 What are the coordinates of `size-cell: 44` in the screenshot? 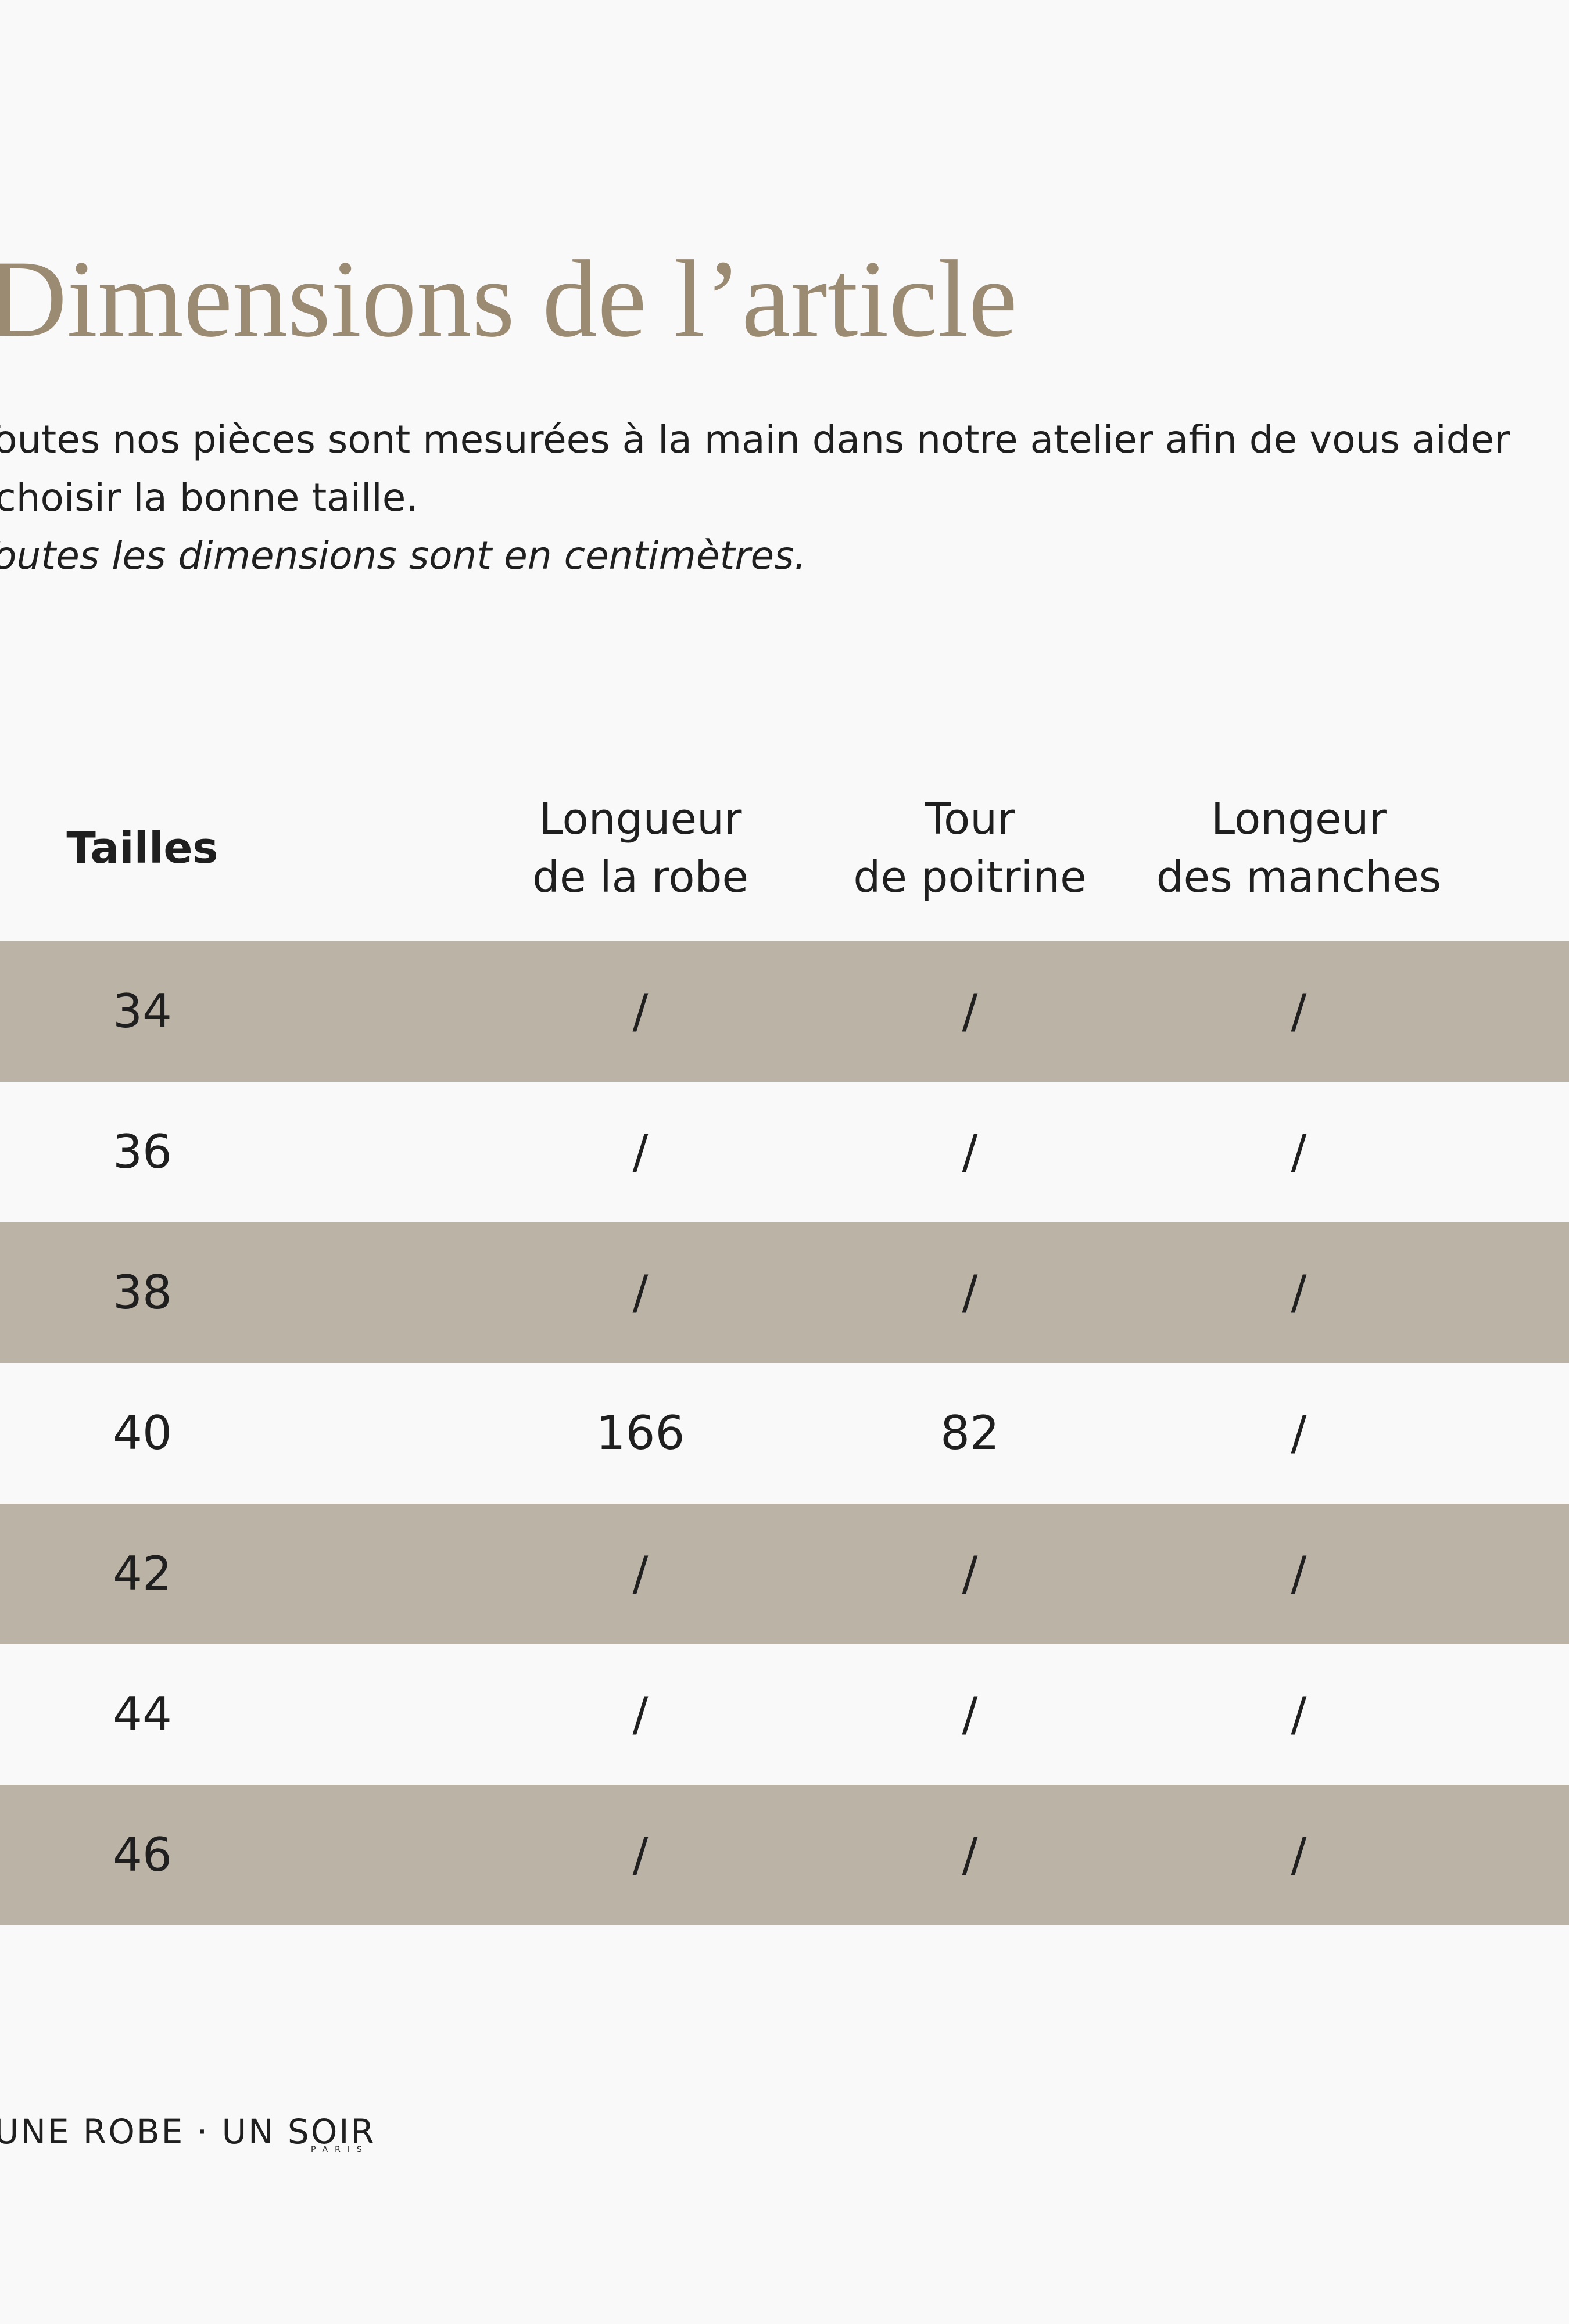 It's located at (142, 1714).